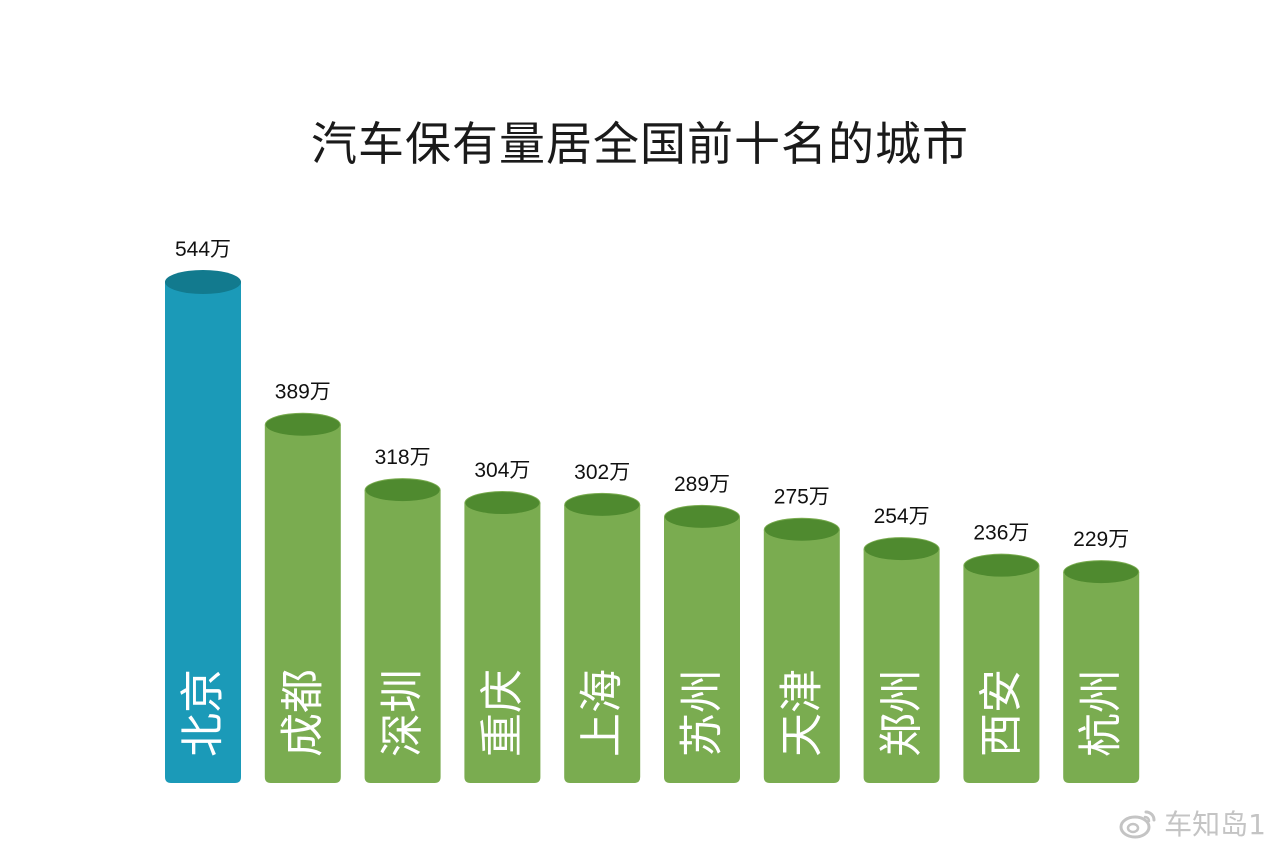 The height and width of the screenshot is (853, 1280). I want to click on category-label: 天津, so click(801, 713).